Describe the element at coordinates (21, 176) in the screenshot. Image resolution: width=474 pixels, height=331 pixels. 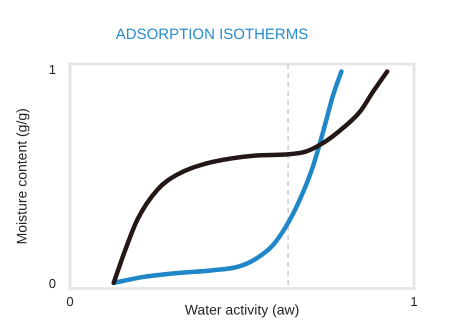
I see `y-axis-title: Moisture content (g/g)` at that location.